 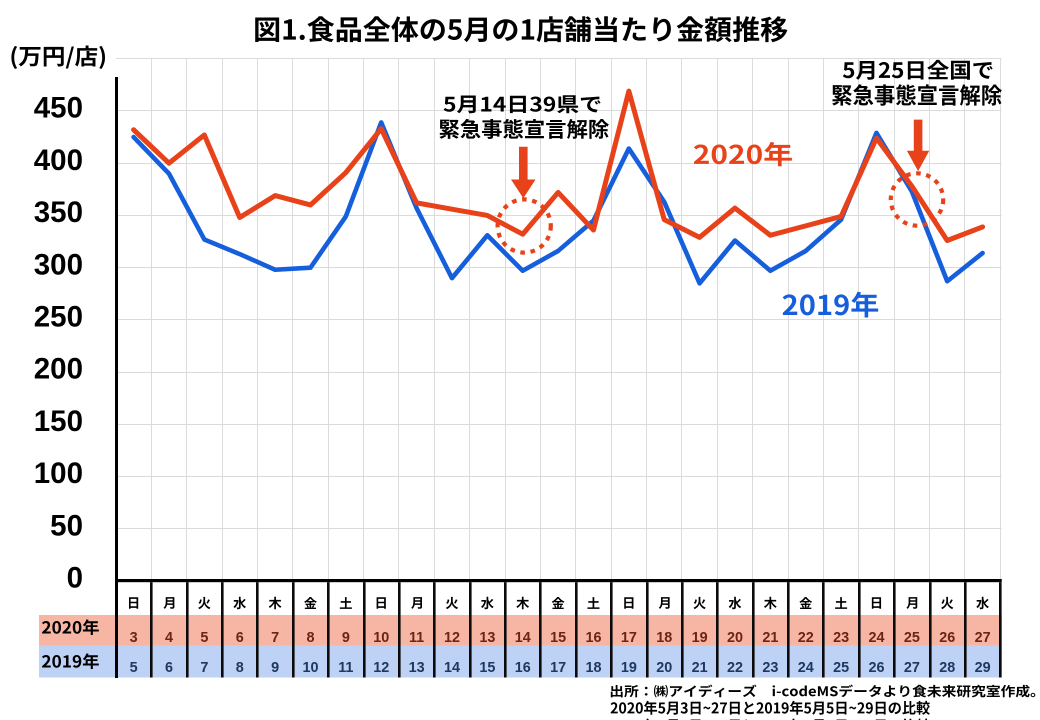 I want to click on svg-text: 400, so click(x=58, y=160).